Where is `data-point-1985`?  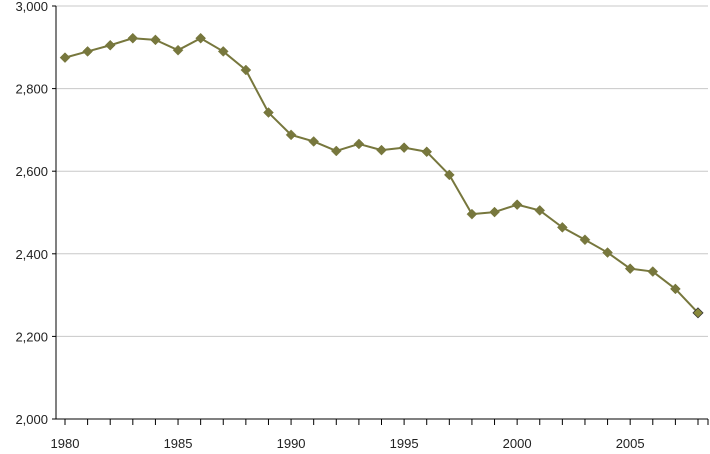 data-point-1985 is located at coordinates (178, 50).